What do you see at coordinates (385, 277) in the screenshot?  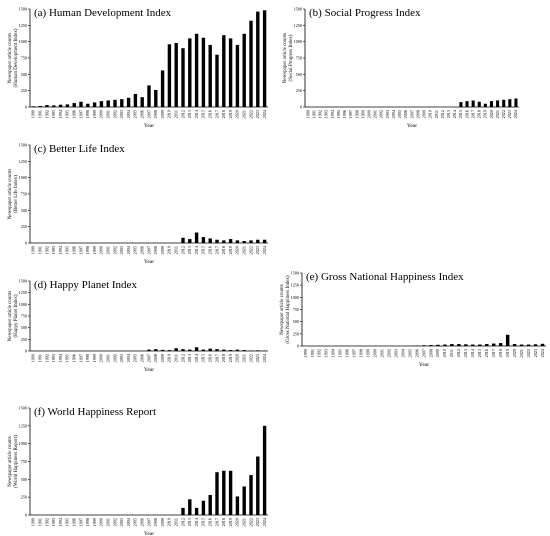 I see `chart-title: (e) Gross National Happiness Index` at bounding box center [385, 277].